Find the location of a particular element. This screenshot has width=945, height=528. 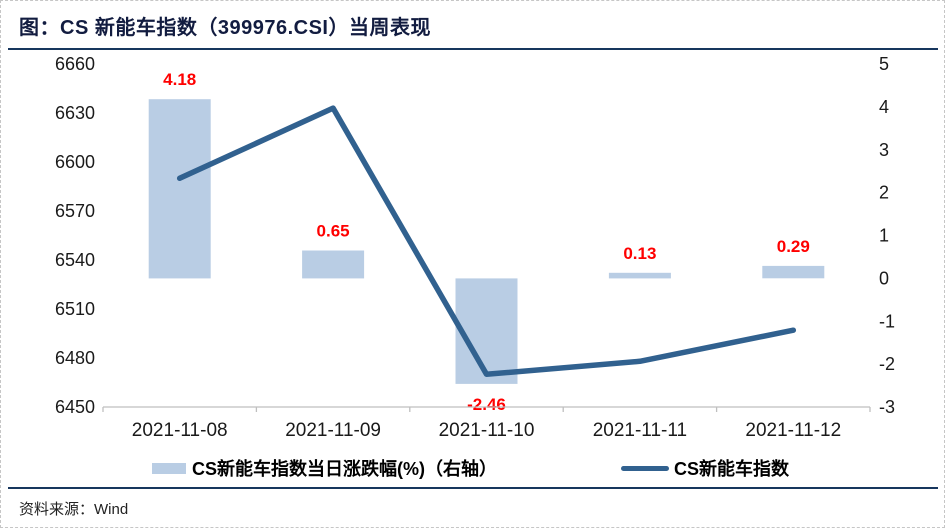

left-axis-tick-label: 6540 is located at coordinates (75, 260).